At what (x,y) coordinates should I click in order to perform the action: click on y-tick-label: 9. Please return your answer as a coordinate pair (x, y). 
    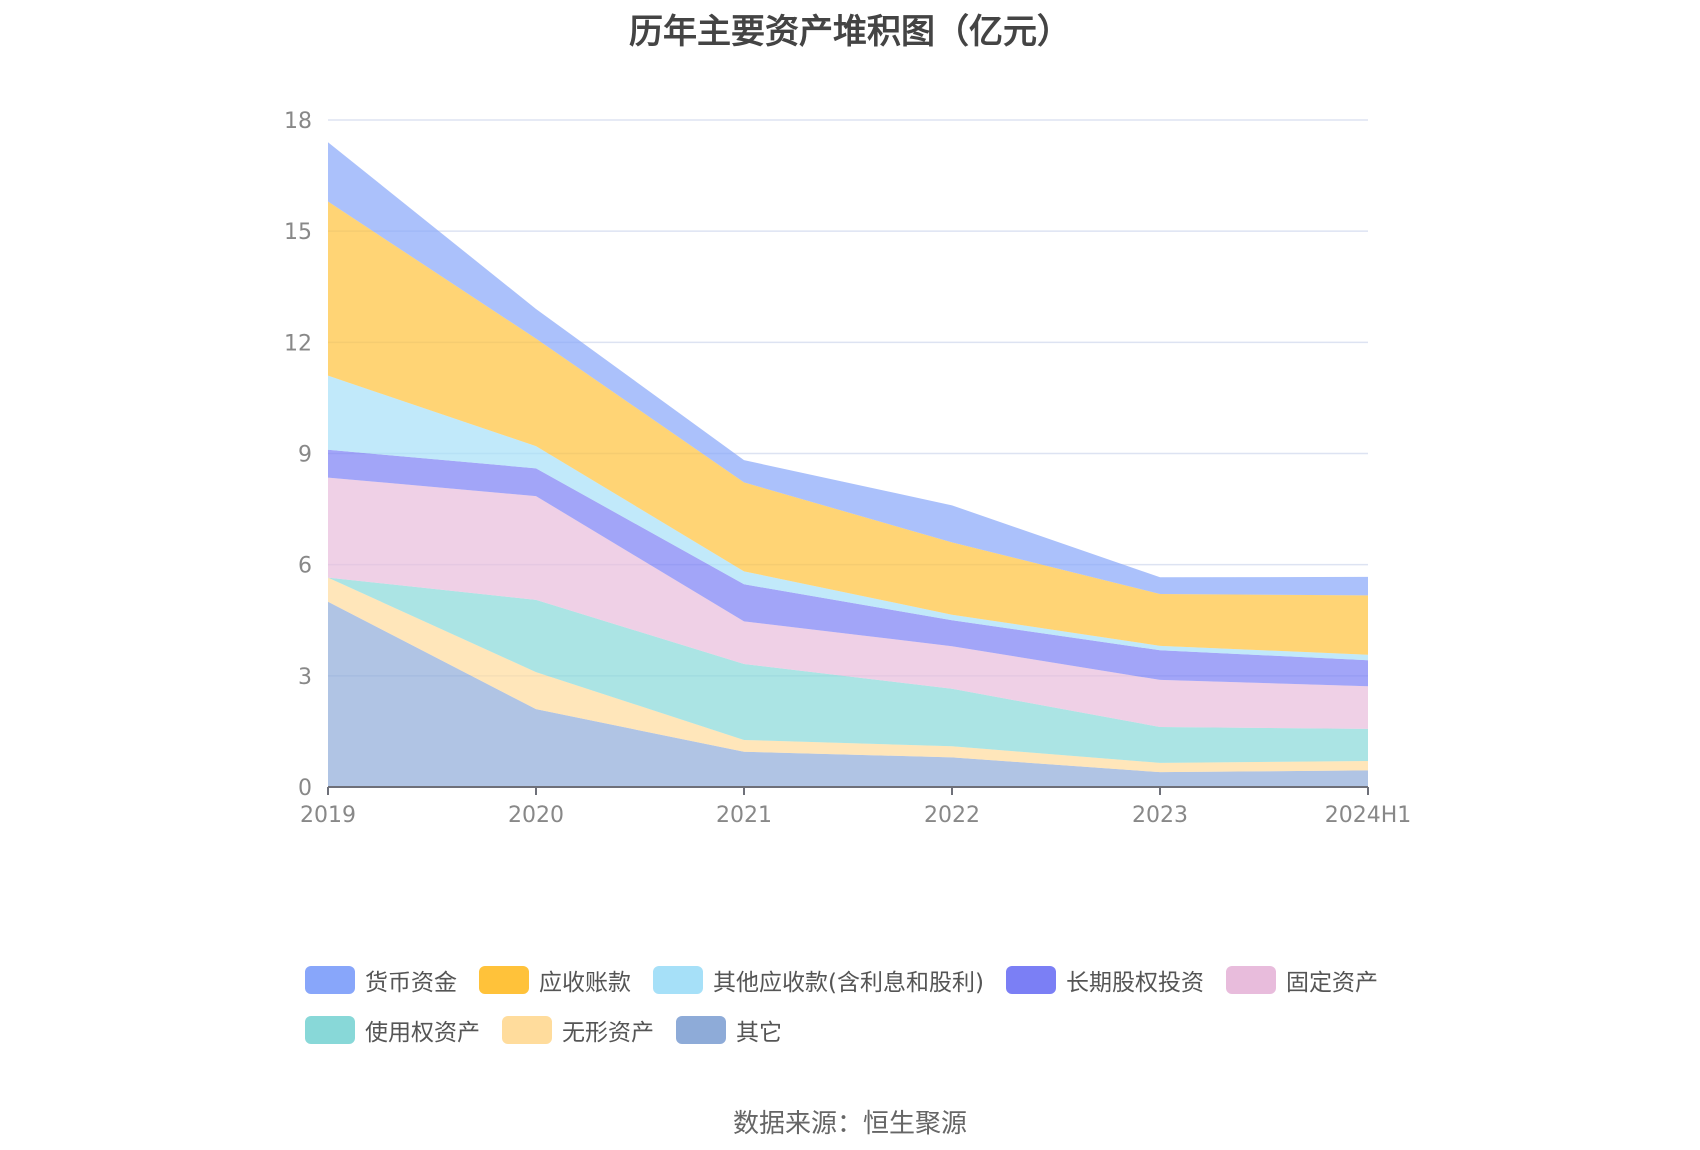
    Looking at the image, I should click on (305, 455).